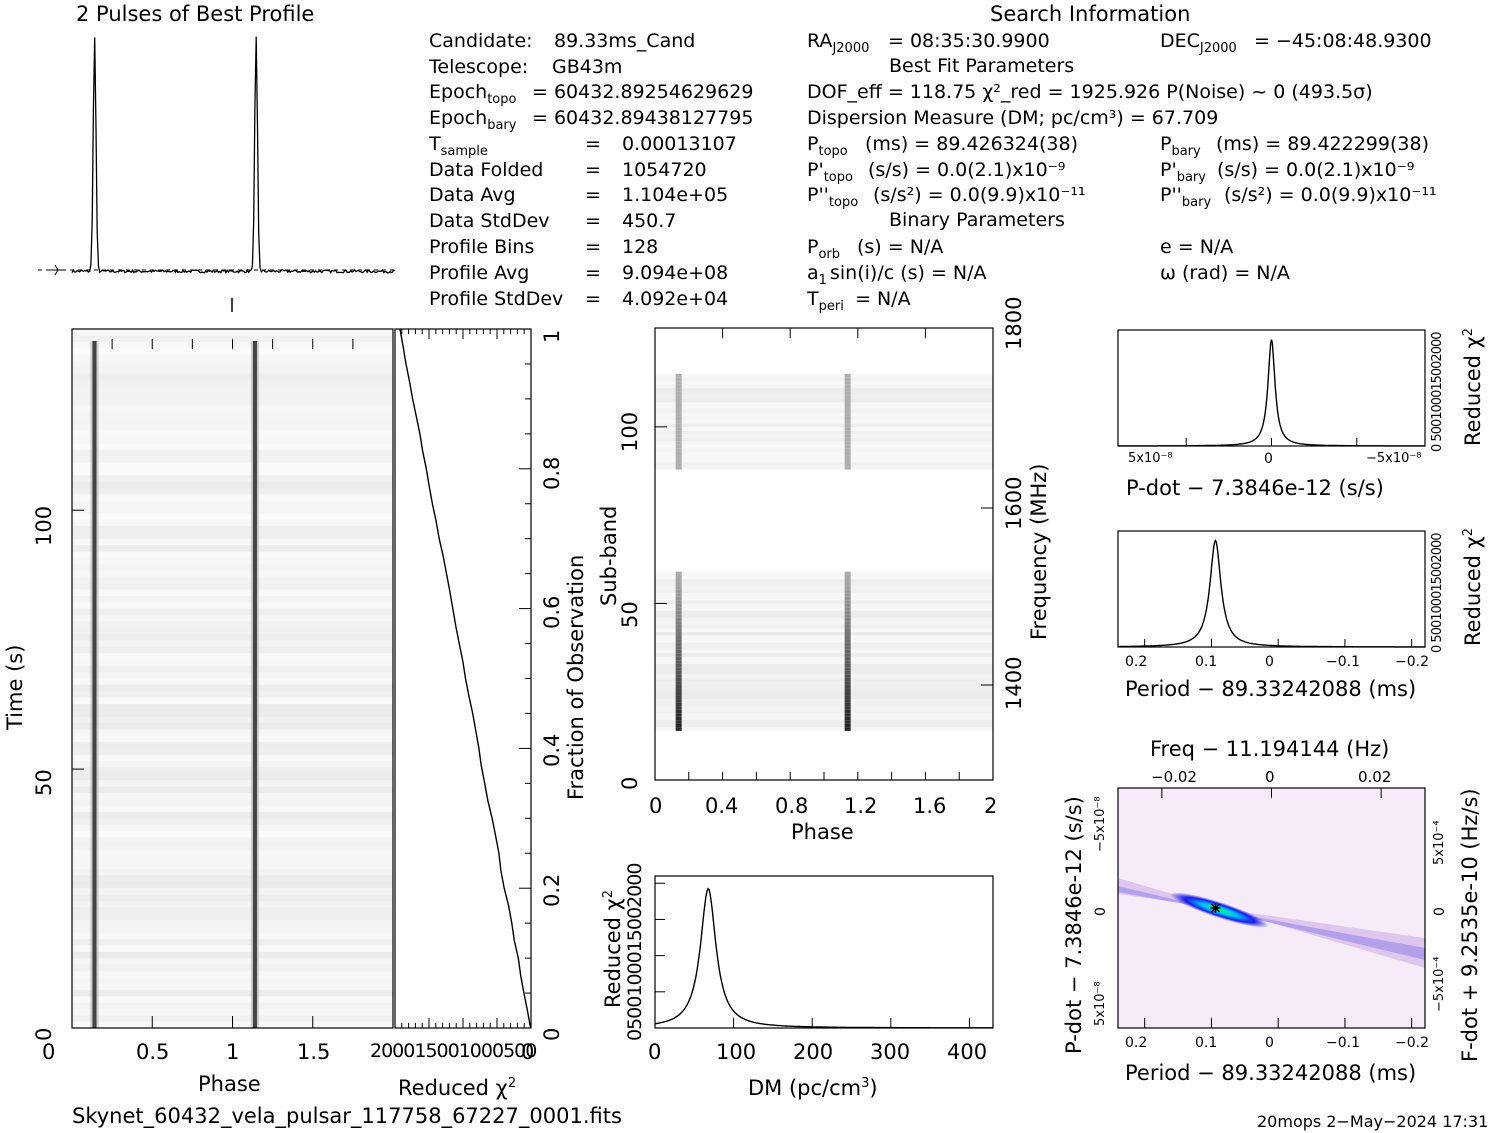 This screenshot has width=1512, height=1133. What do you see at coordinates (473, 94) in the screenshot?
I see `epoch-topo-label: Epochtopo` at bounding box center [473, 94].